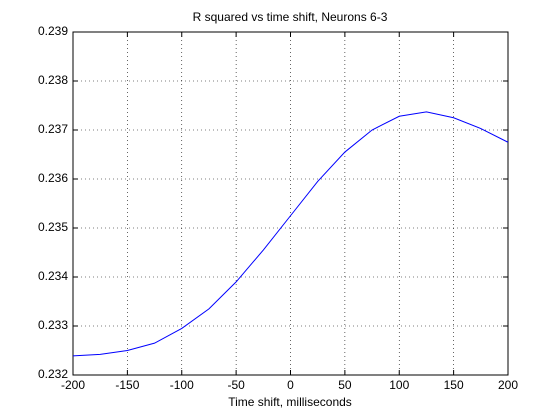  I want to click on y-tick-label: 0.234, so click(53, 276).